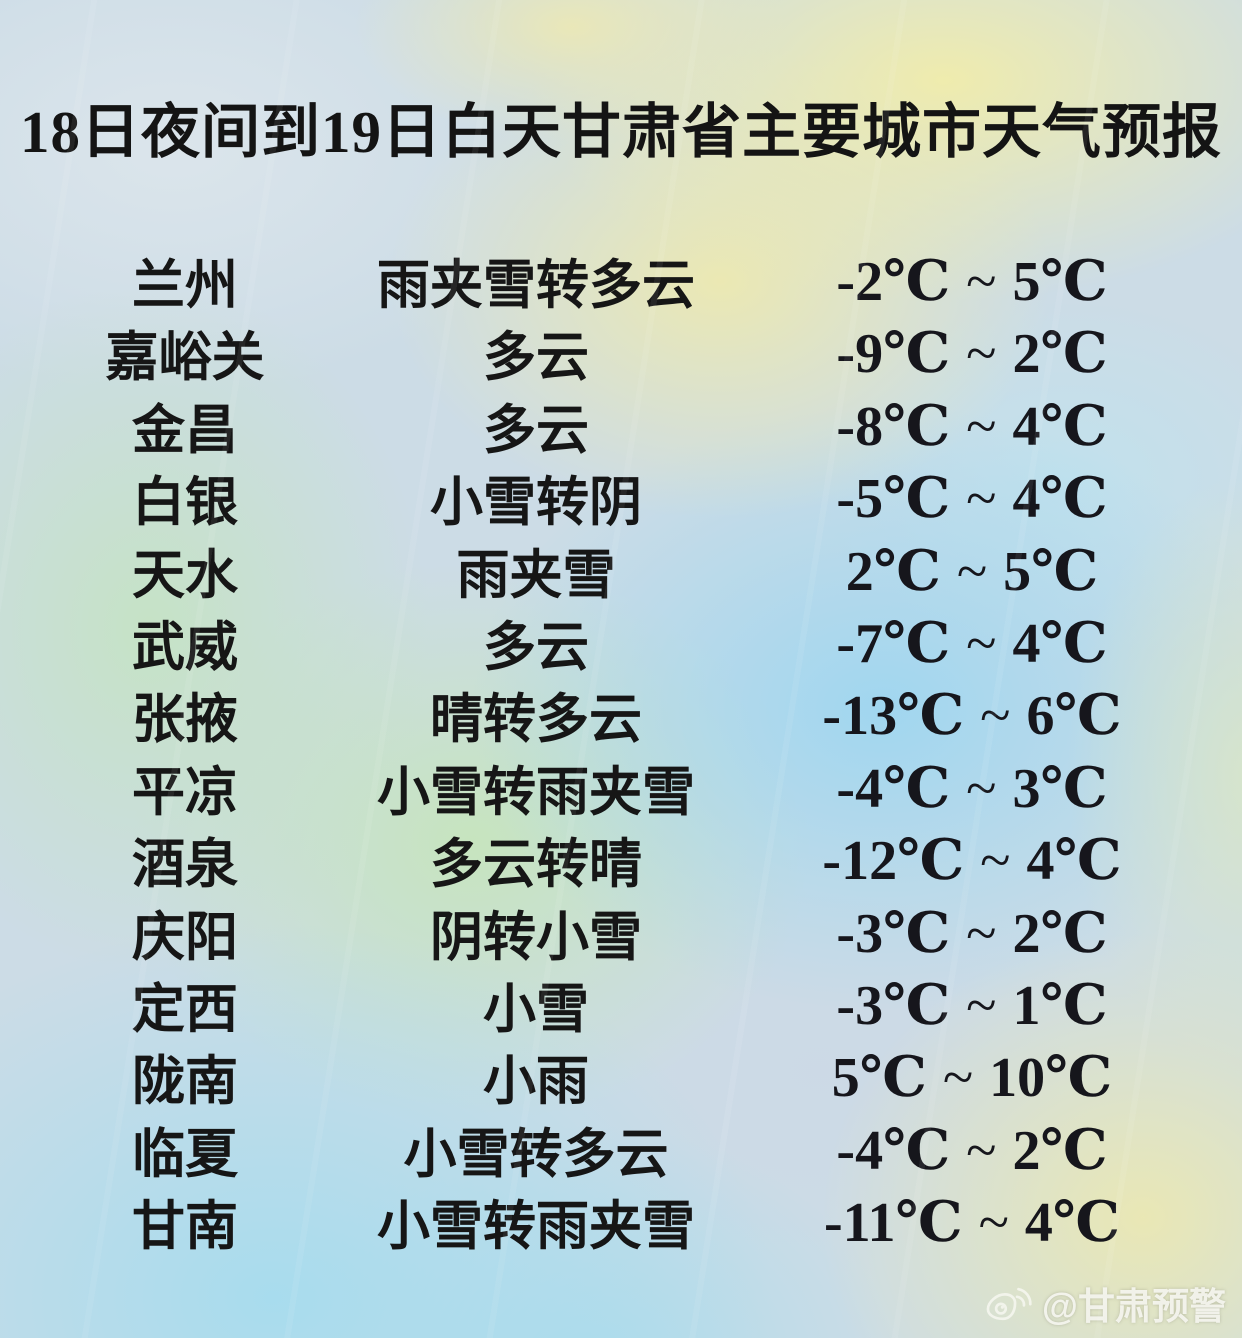 This screenshot has height=1338, width=1242. I want to click on forecast-row: 嘉峪关 多云 -9℃ ~2℃, so click(621, 351).